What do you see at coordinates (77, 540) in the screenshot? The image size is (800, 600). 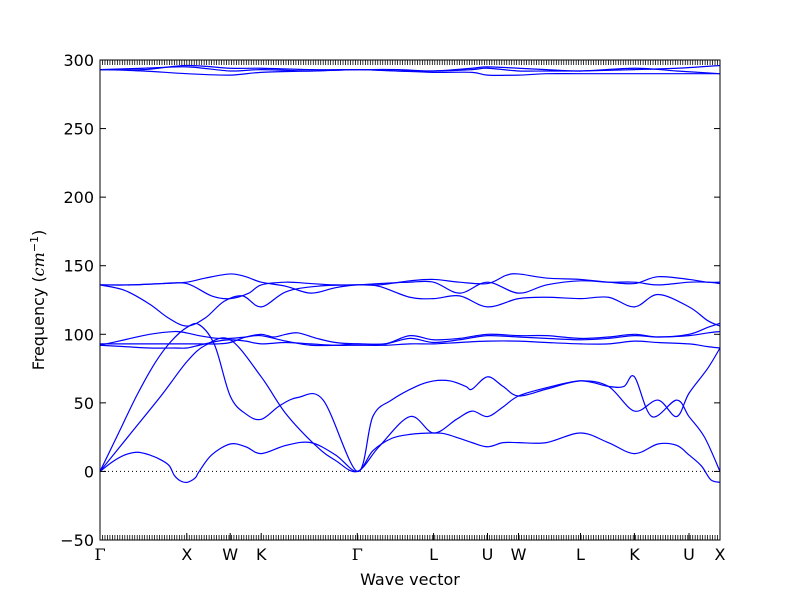 I see `y-tick-label: −50` at bounding box center [77, 540].